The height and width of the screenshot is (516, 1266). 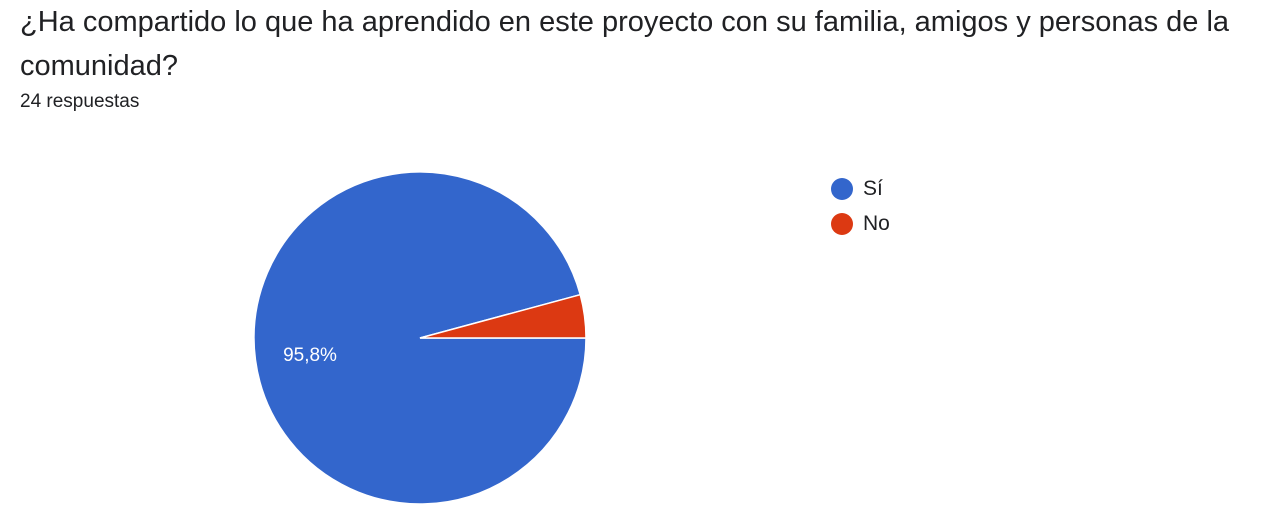 I want to click on legend-item-no: No, so click(x=860, y=223).